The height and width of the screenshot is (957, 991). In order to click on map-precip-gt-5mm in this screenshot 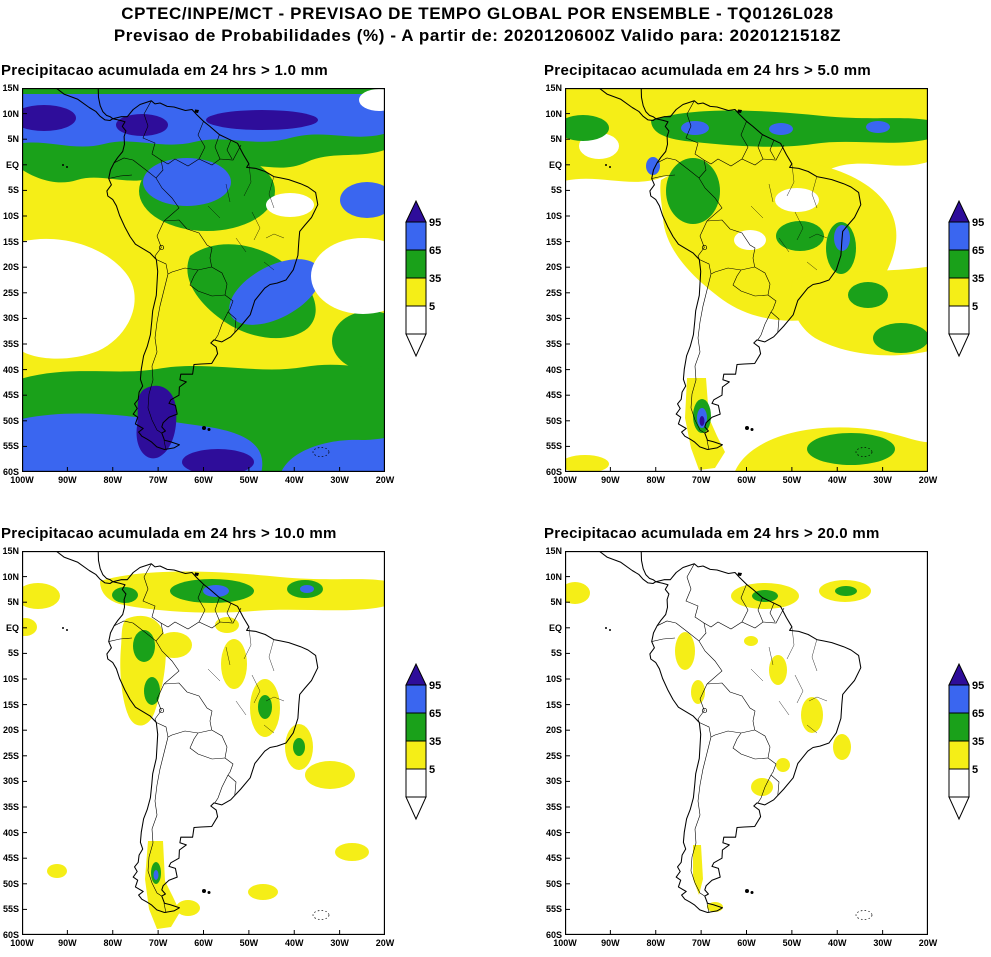, I will do `click(746, 280)`.